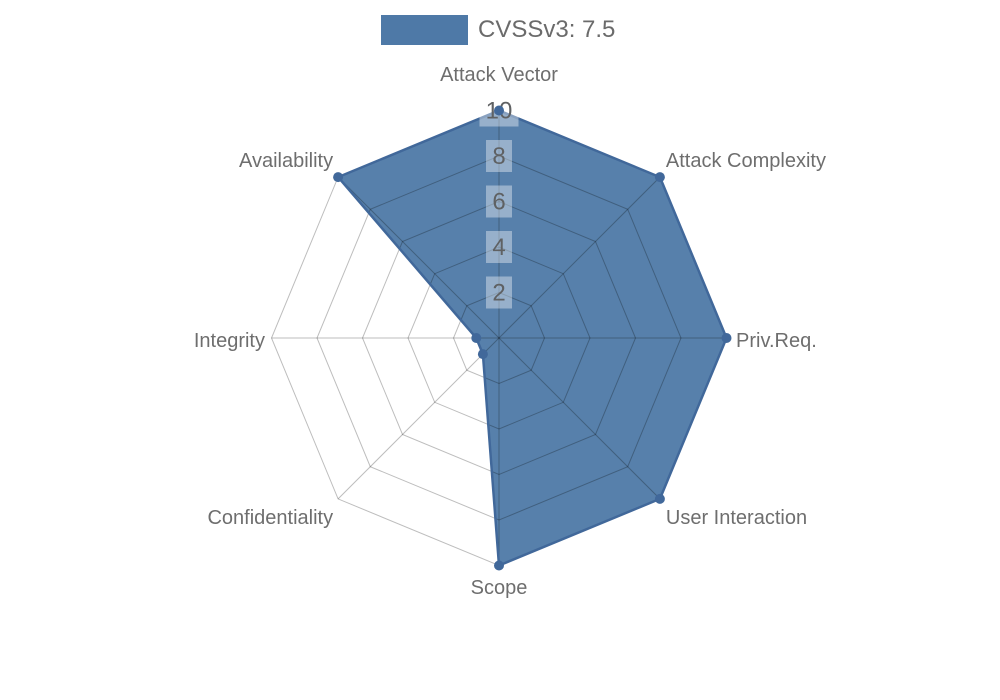 Image resolution: width=1000 pixels, height=700 pixels. I want to click on data-point-scope, so click(499, 565).